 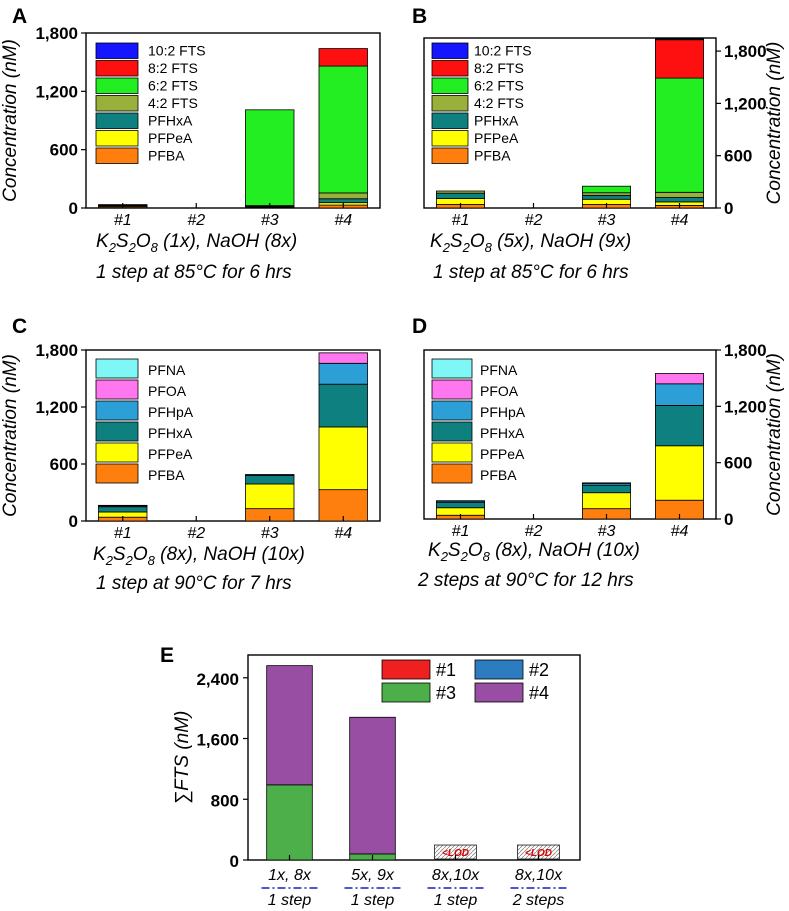 What do you see at coordinates (539, 670) in the screenshot?
I see `legend-label: #2` at bounding box center [539, 670].